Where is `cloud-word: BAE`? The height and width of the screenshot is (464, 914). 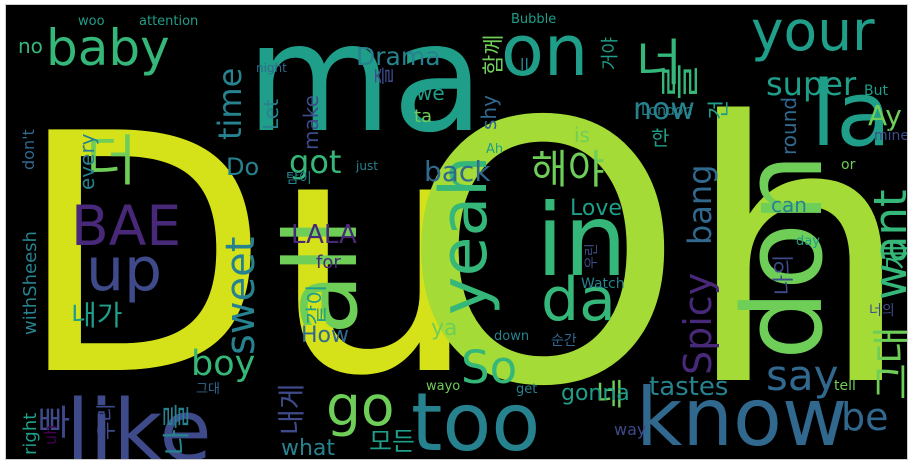 cloud-word: BAE is located at coordinates (126, 226).